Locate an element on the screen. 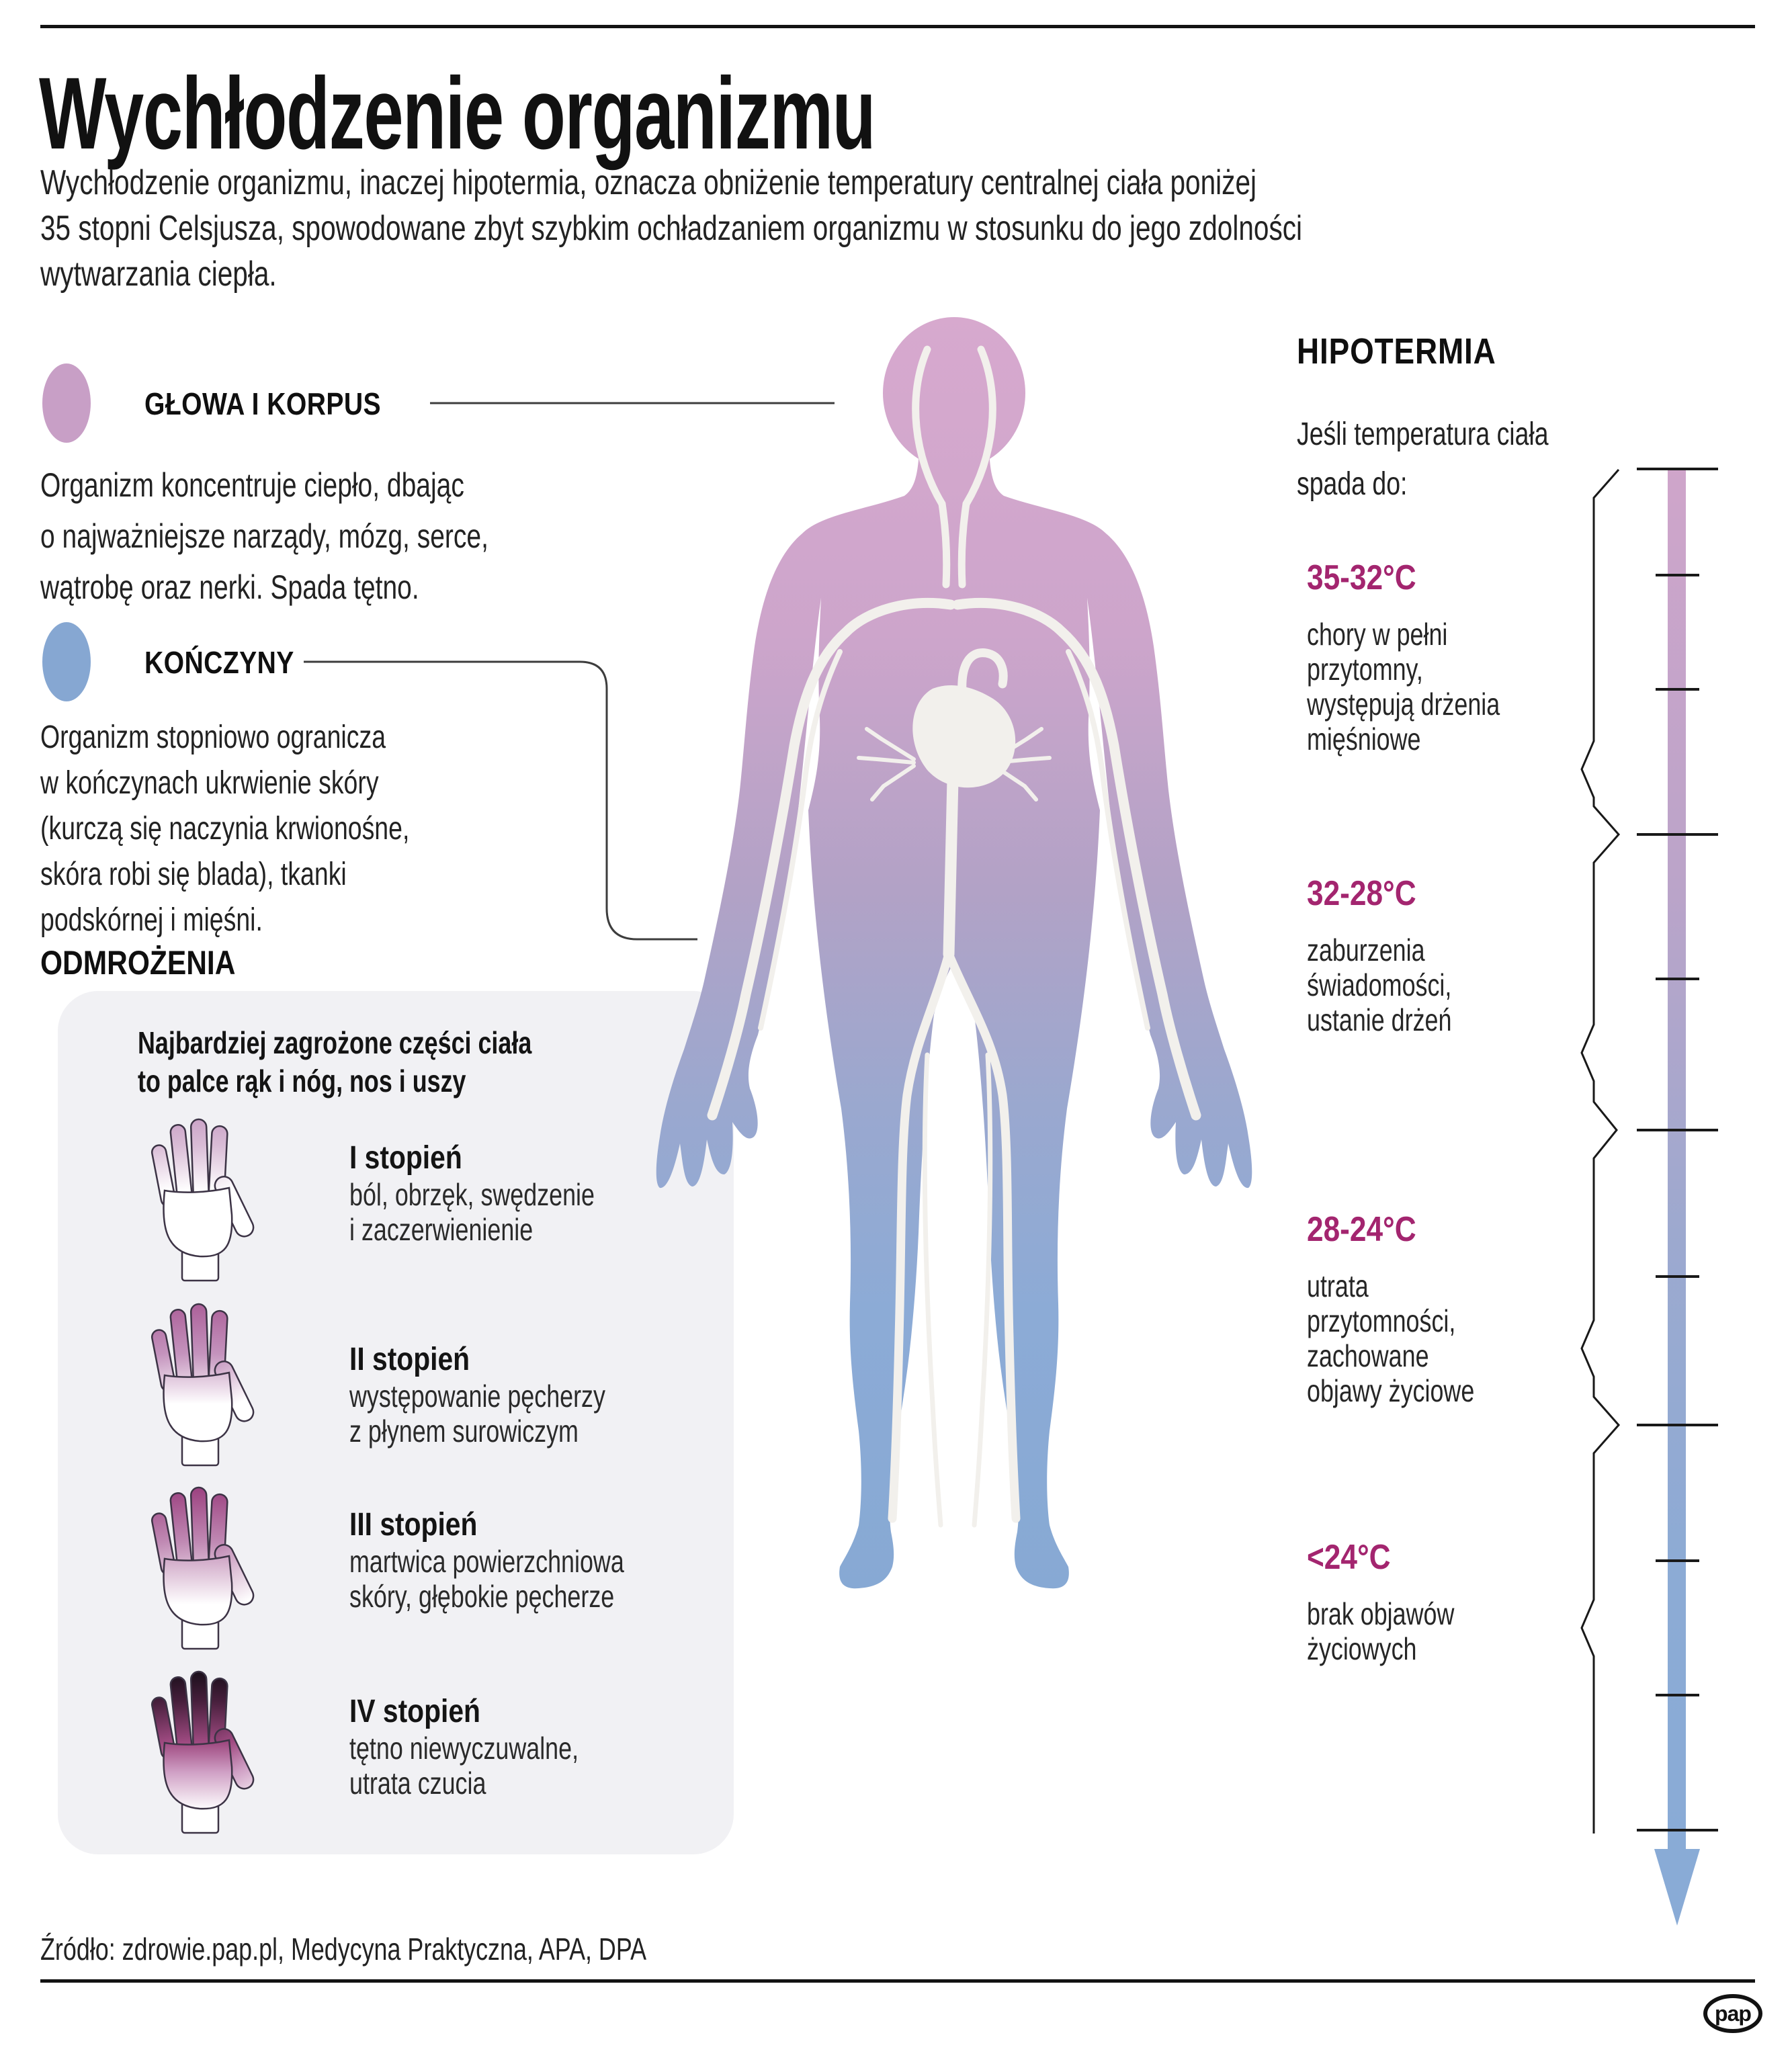 The image size is (1792, 2070). pap-logo-text: pap is located at coordinates (1733, 2013).